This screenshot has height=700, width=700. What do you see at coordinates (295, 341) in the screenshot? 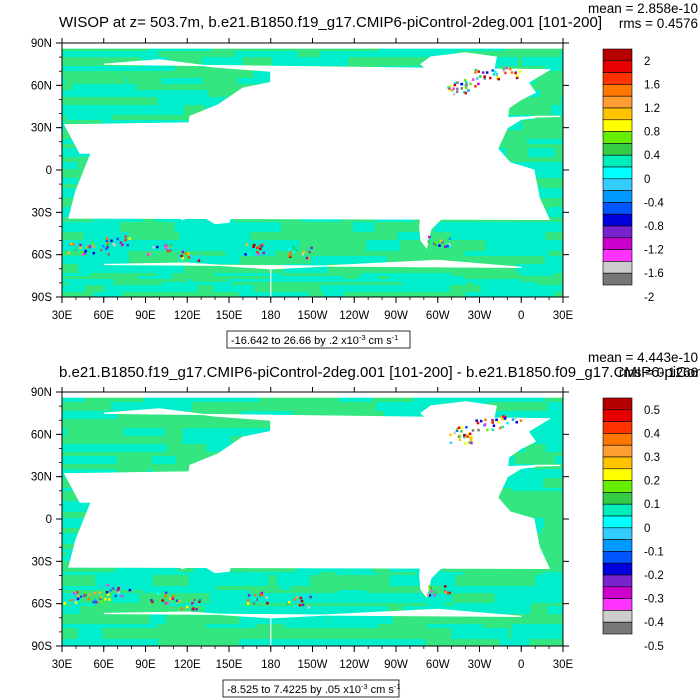
I see `range-text: -16.642 to 26.66 by .2 x10` at bounding box center [295, 341].